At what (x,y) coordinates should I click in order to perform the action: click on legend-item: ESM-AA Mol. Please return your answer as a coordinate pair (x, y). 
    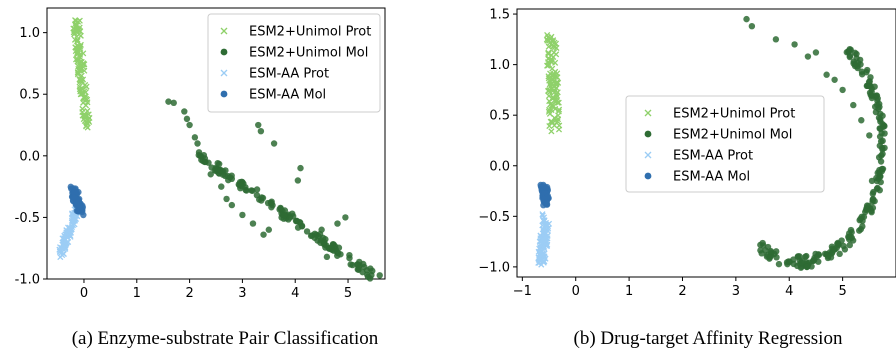
    Looking at the image, I should click on (273, 95).